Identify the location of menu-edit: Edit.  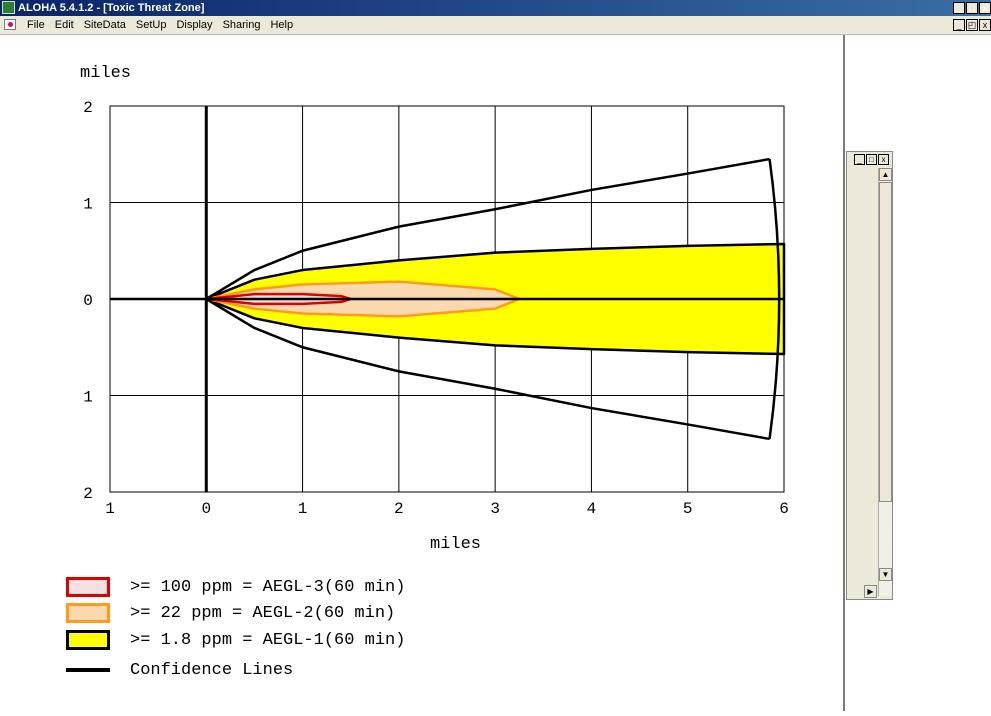
(64, 25).